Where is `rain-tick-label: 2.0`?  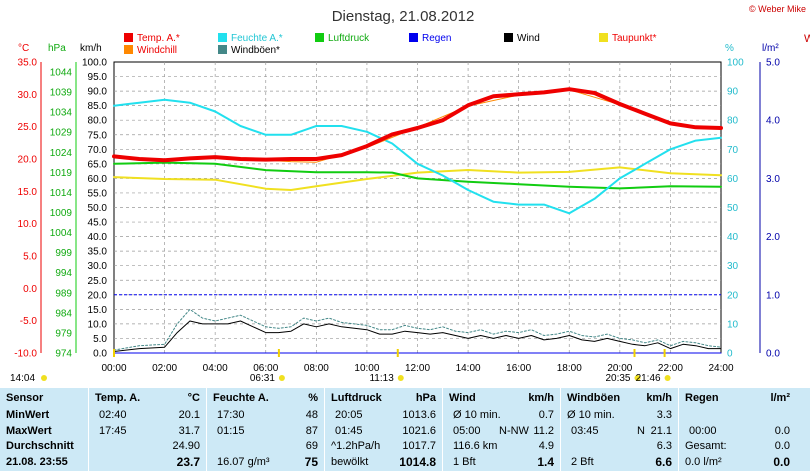
rain-tick-label: 2.0 is located at coordinates (773, 237).